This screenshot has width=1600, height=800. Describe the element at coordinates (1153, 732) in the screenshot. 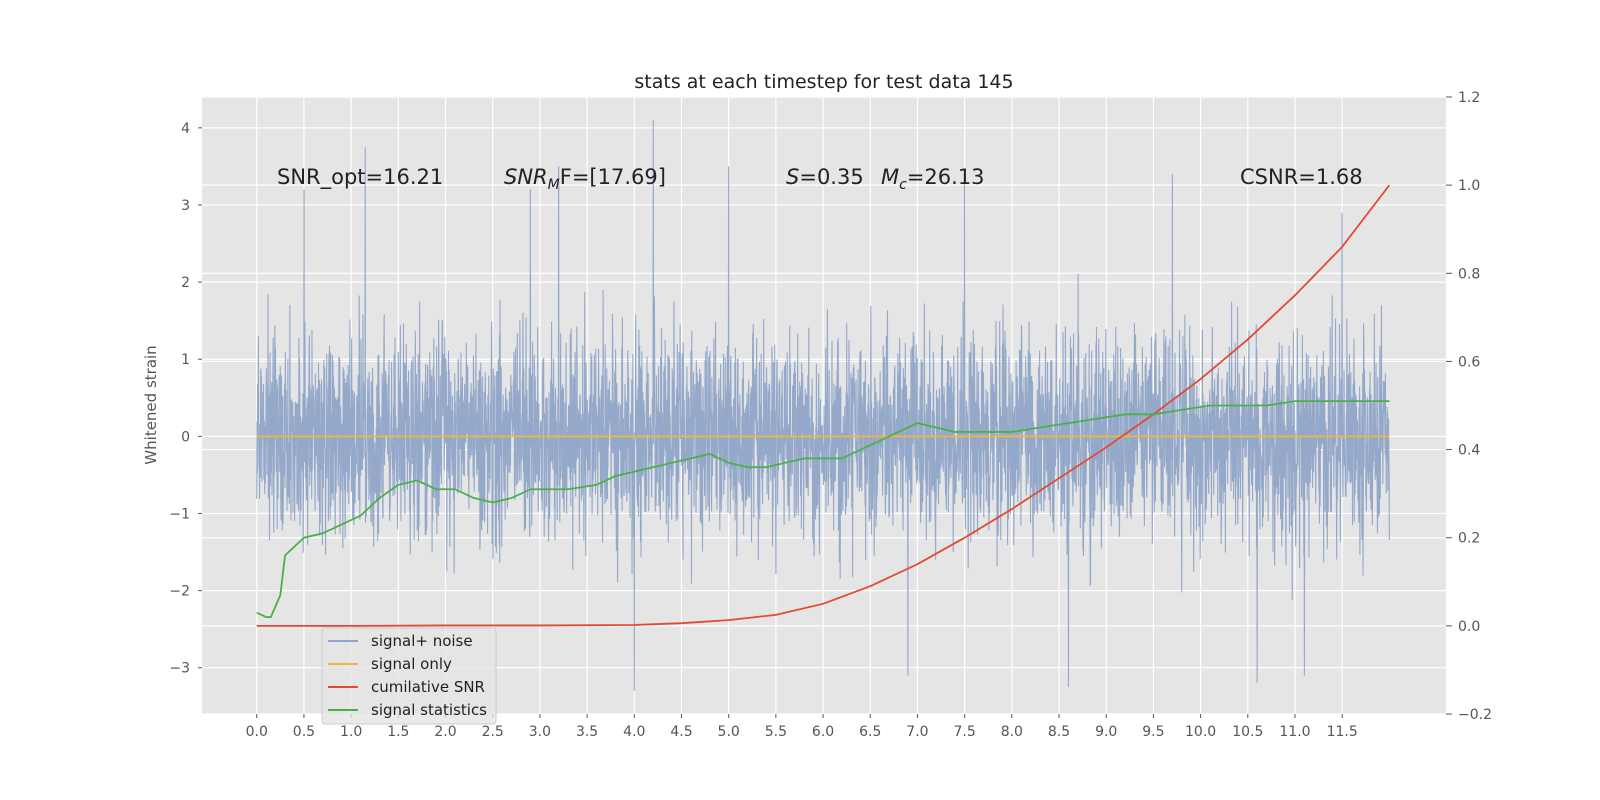

I see `x-tick-label: 9.5` at that location.